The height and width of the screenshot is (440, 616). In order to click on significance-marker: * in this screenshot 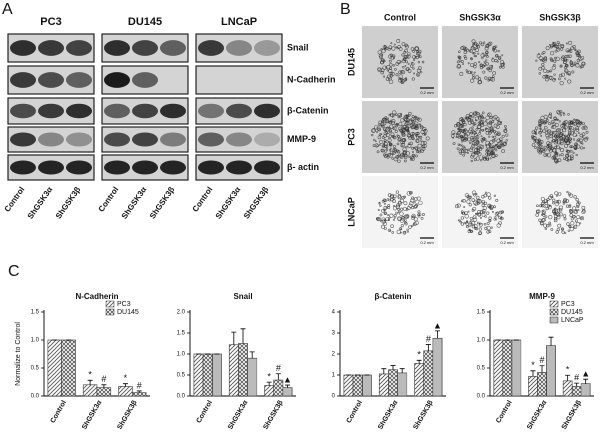, I will do `click(90, 375)`.